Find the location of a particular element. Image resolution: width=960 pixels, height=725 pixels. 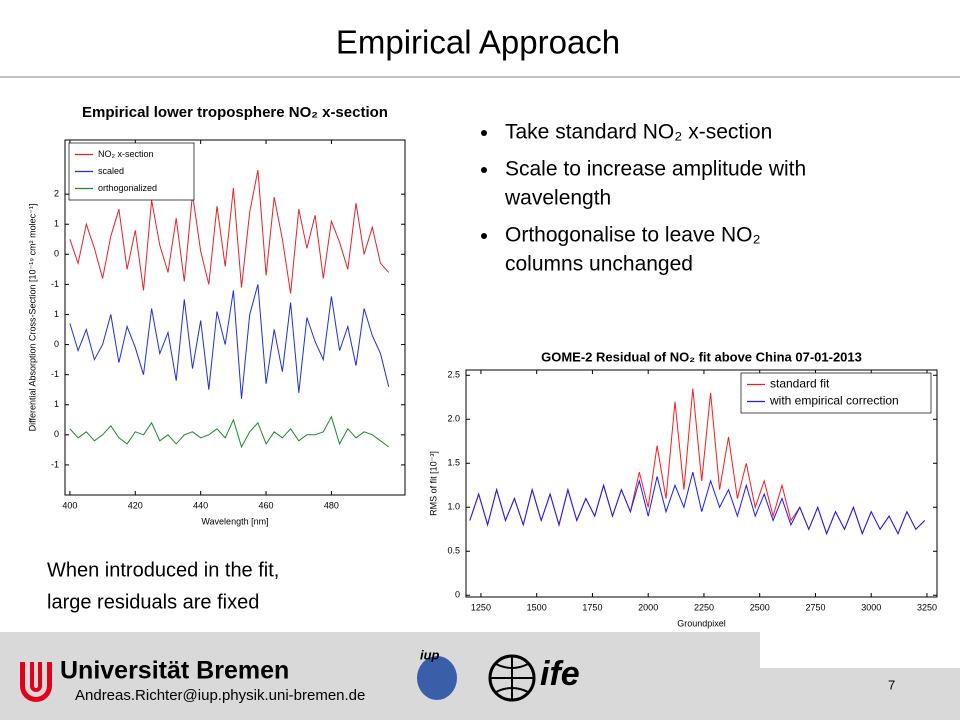

legend-label: orthogonalized is located at coordinates (127, 188).